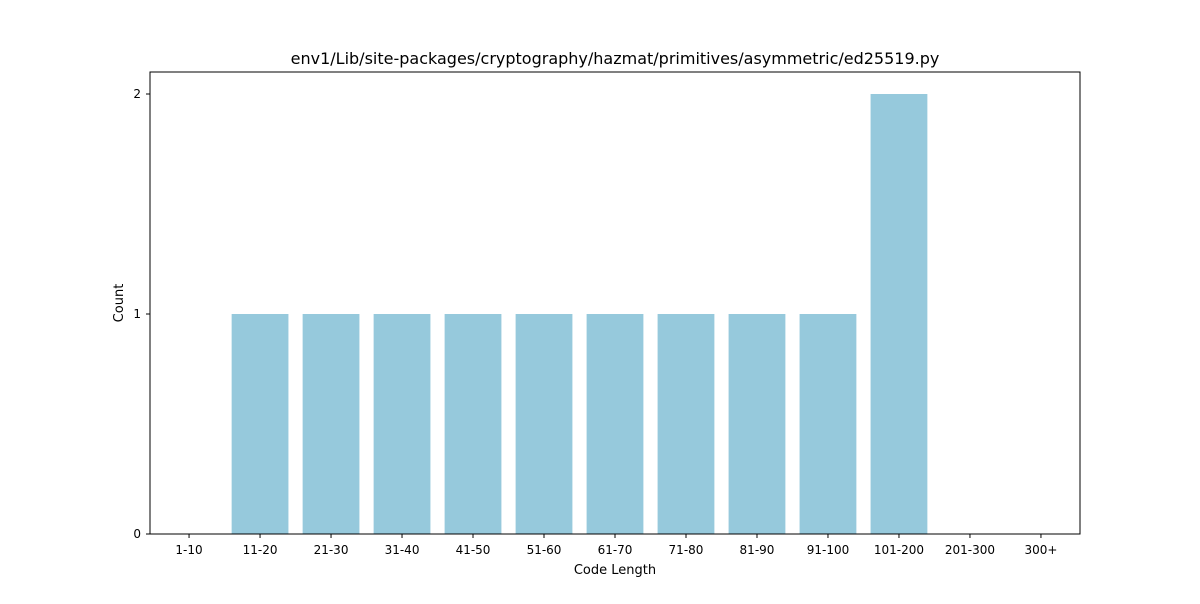  I want to click on x-tick-label: 1-10, so click(188, 550).